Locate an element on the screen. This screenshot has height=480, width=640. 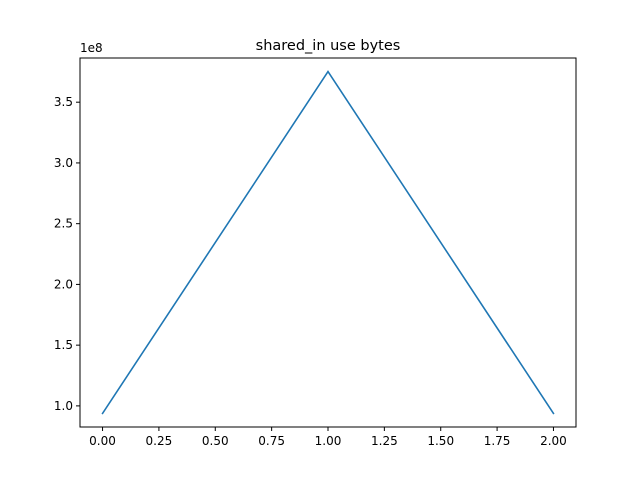
y-tick-label: 1.5 is located at coordinates (63, 345).